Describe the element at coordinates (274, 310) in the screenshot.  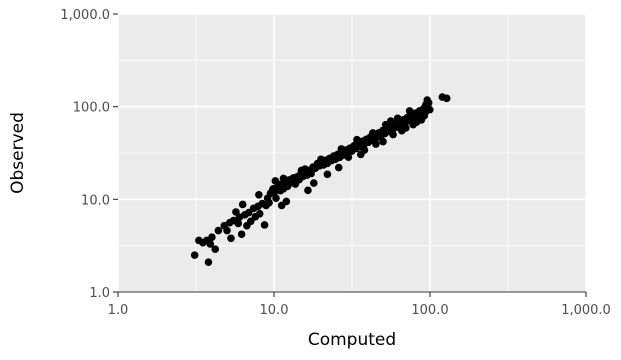
I see `x-tick-label: 10.0` at that location.